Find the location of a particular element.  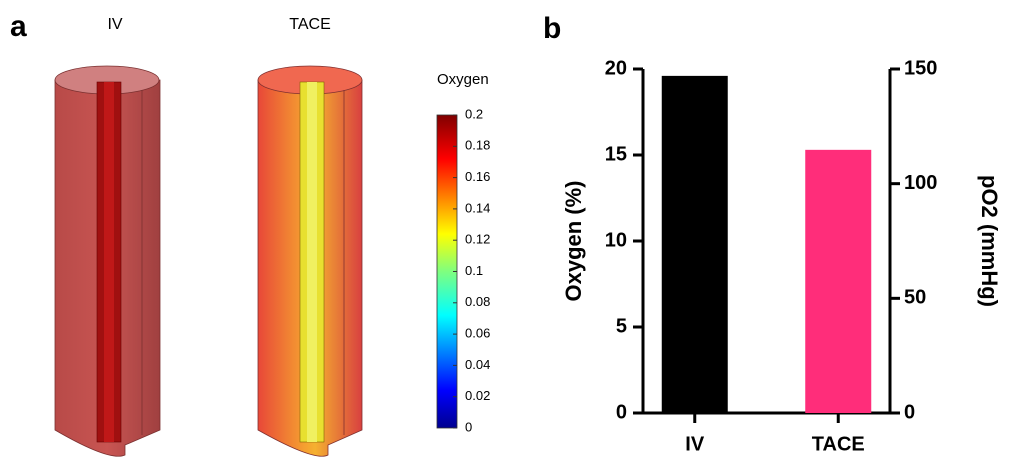

y-tick-label: 5 is located at coordinates (621, 326).